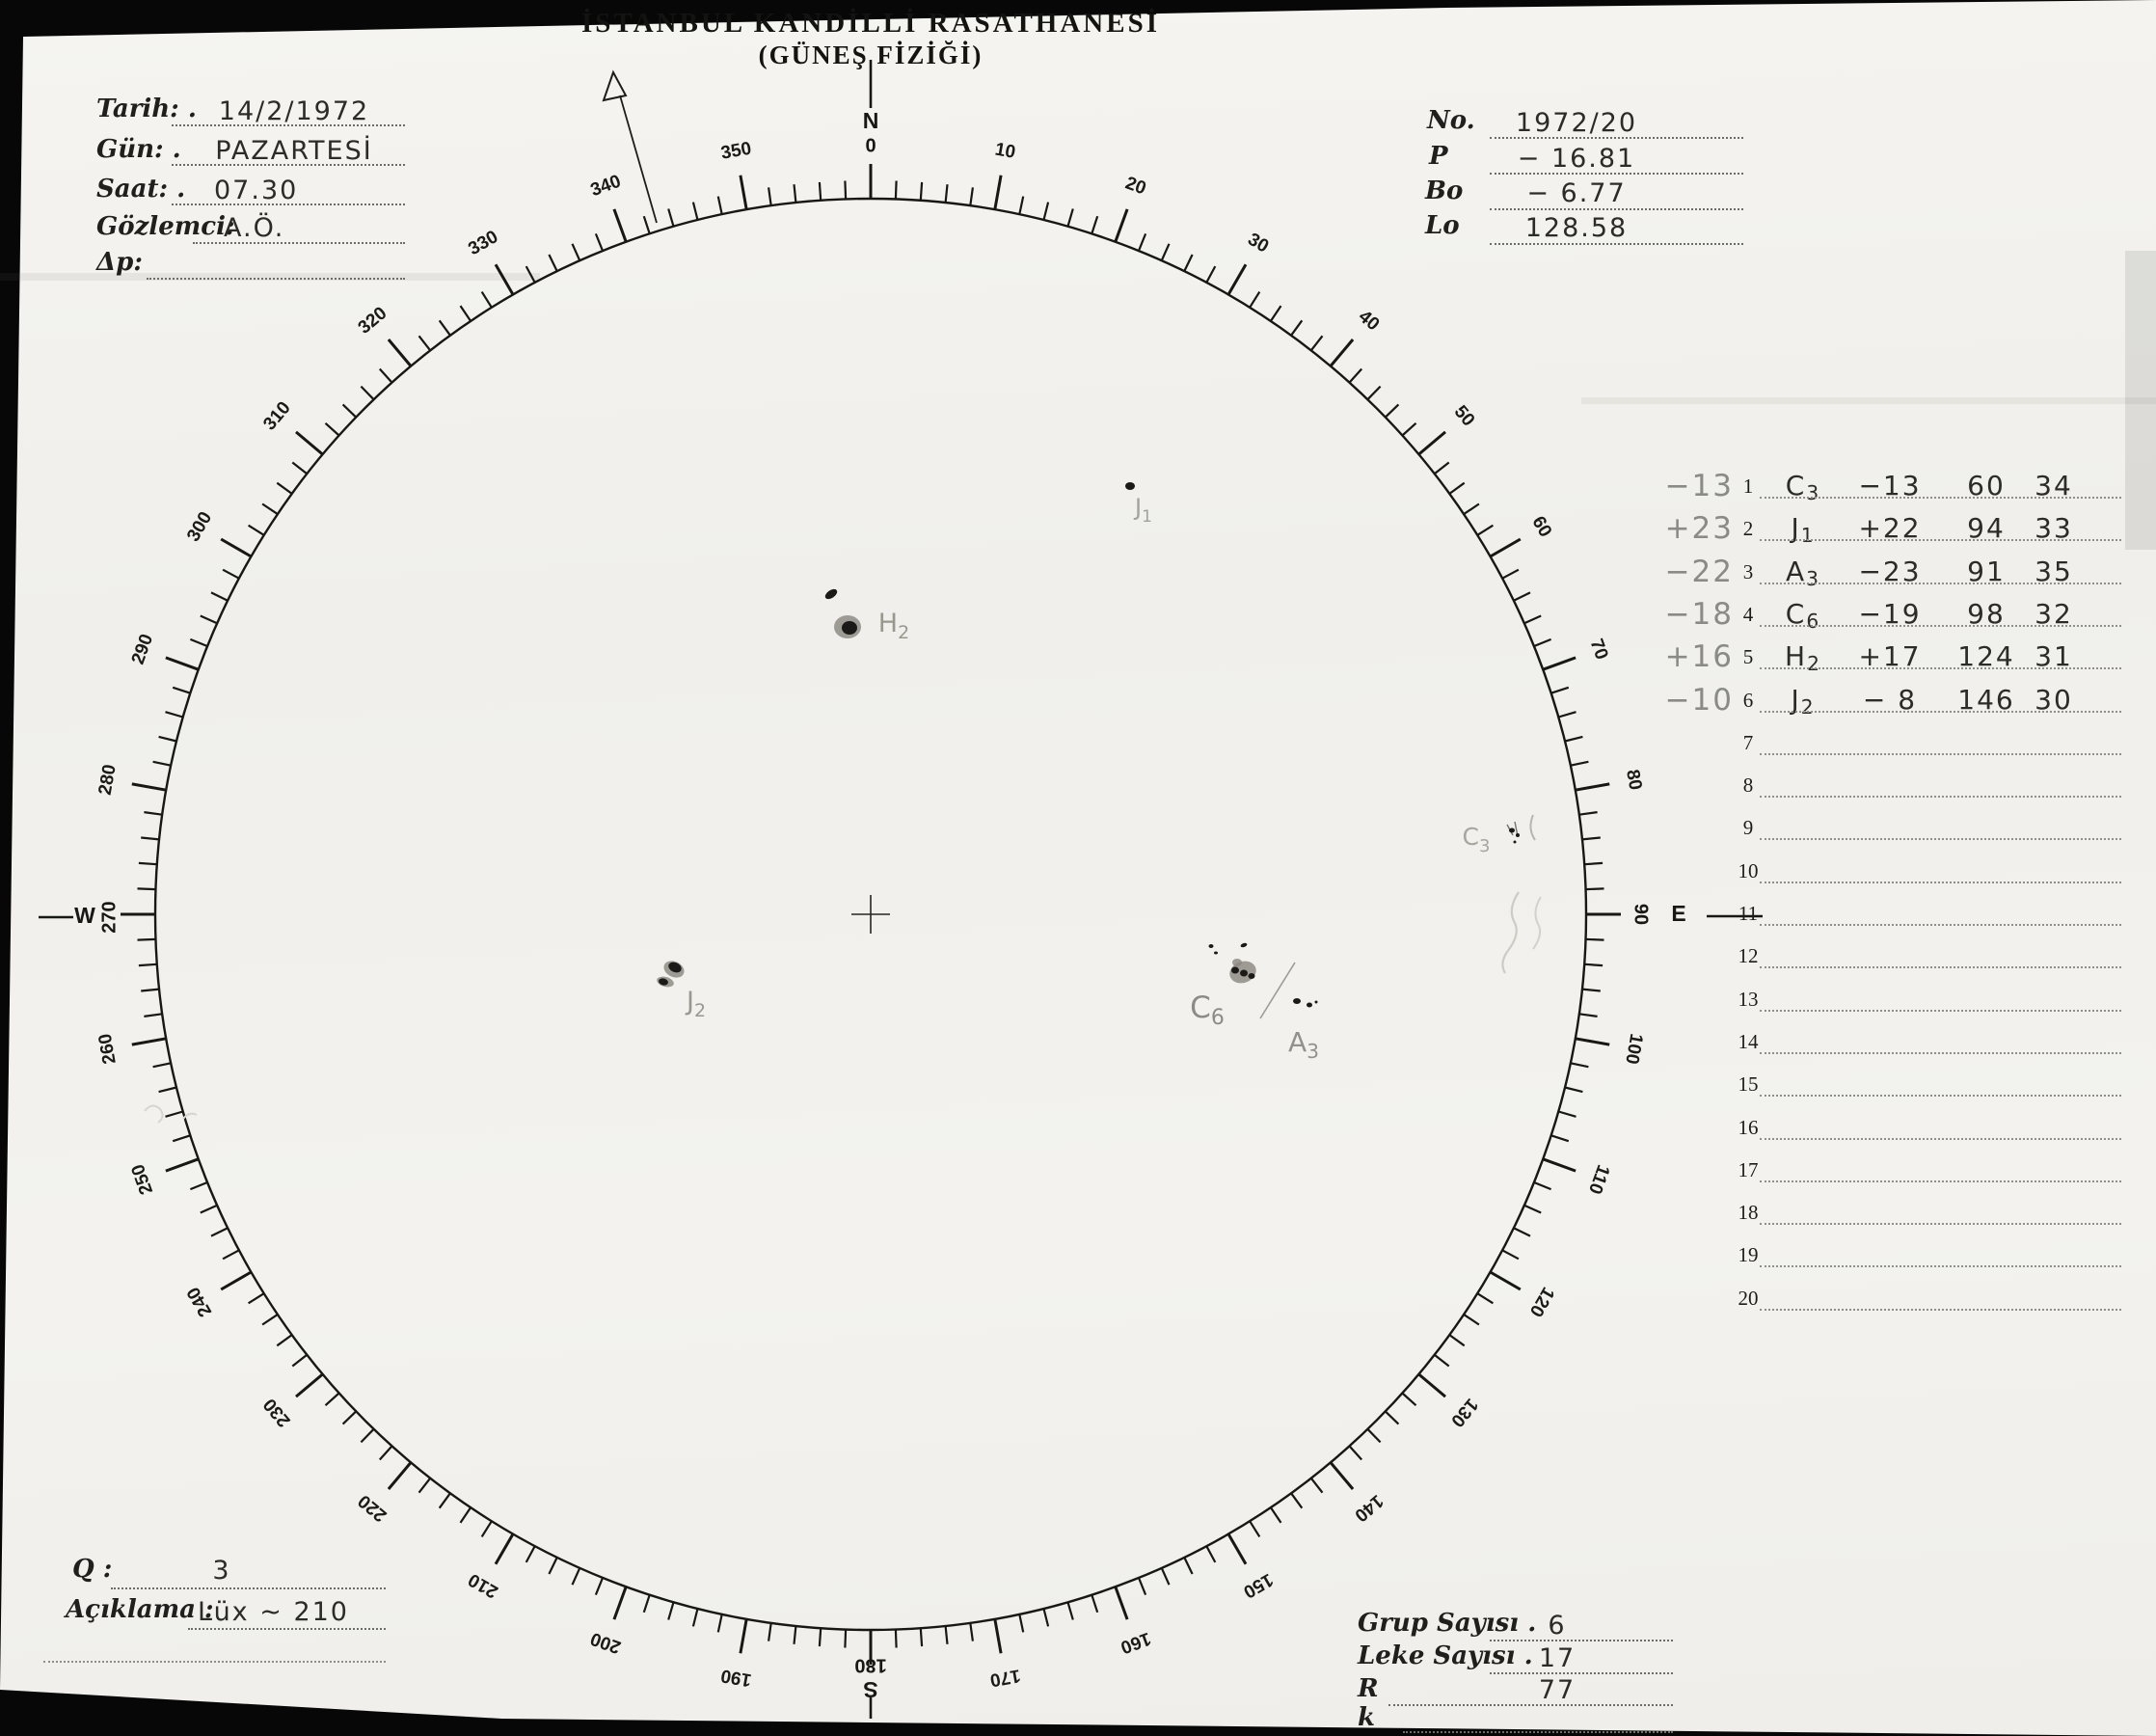 This screenshot has height=1736, width=2156. What do you see at coordinates (606, 187) in the screenshot?
I see `degree-label: 340` at bounding box center [606, 187].